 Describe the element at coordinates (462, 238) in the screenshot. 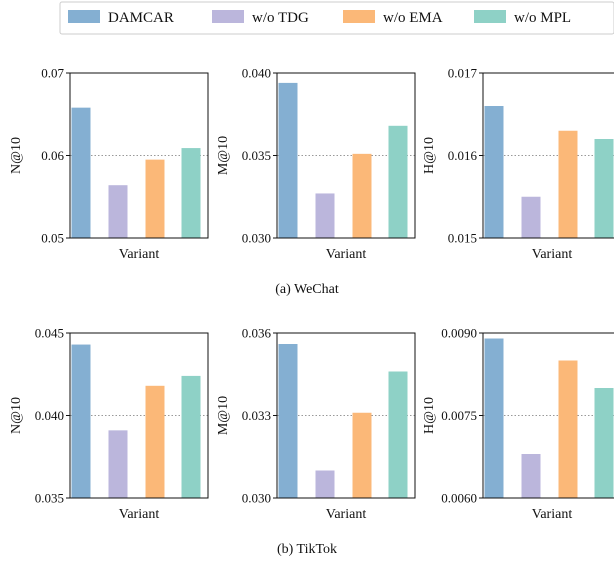

I see `y-tick-label: 0.015` at that location.